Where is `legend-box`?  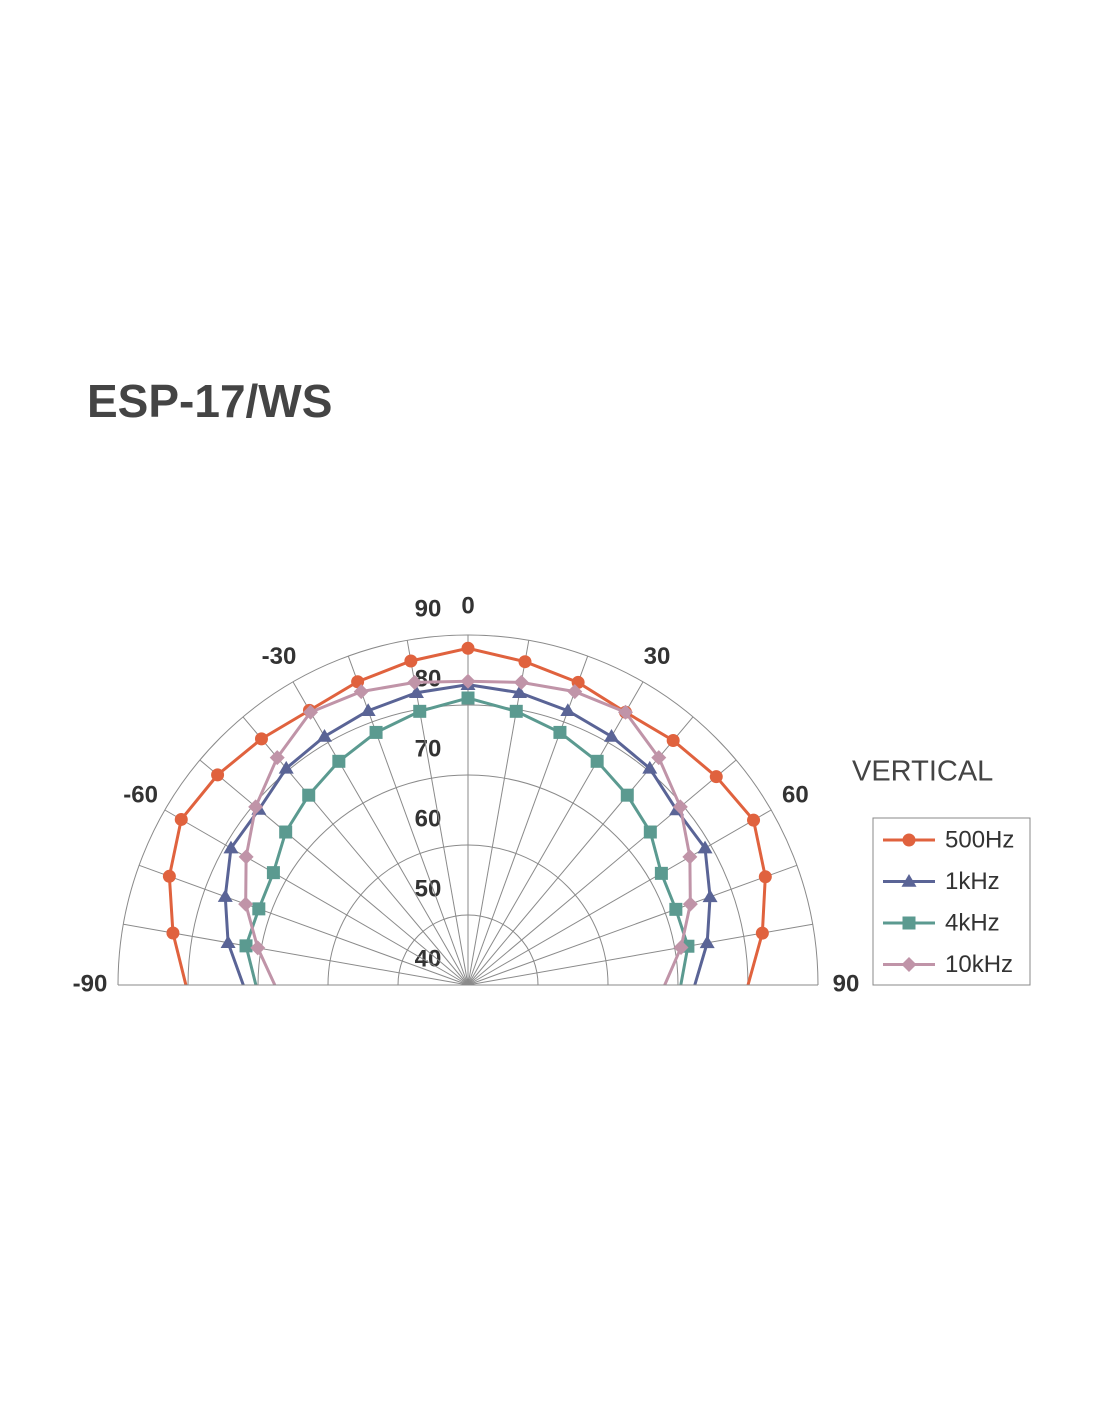 legend-box is located at coordinates (951, 901).